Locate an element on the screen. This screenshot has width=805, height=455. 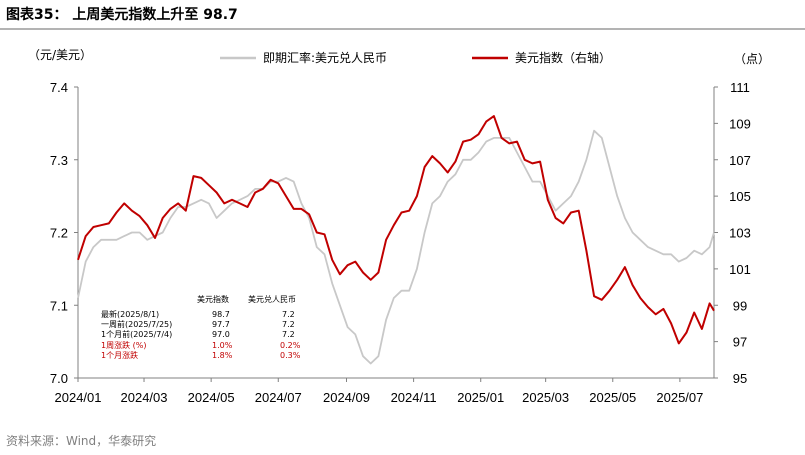
y-right-tick-label: 109 is located at coordinates (740, 123).